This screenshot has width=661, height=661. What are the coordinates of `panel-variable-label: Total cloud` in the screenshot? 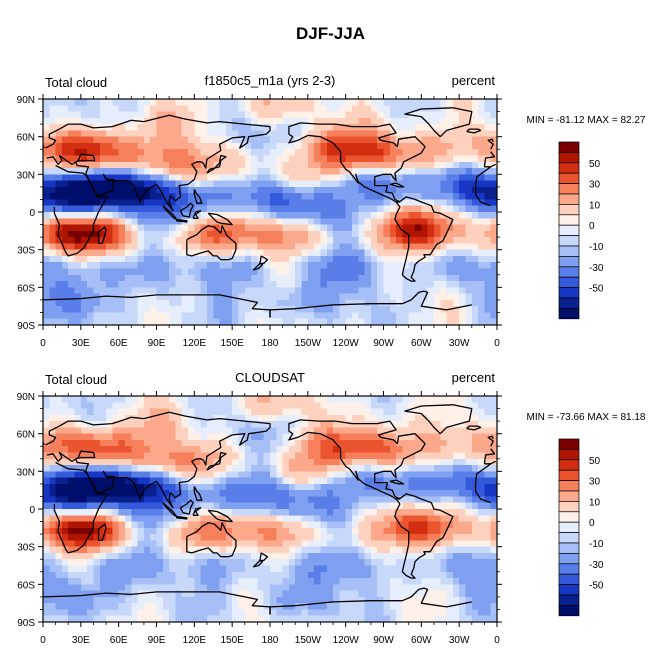 It's located at (76, 82).